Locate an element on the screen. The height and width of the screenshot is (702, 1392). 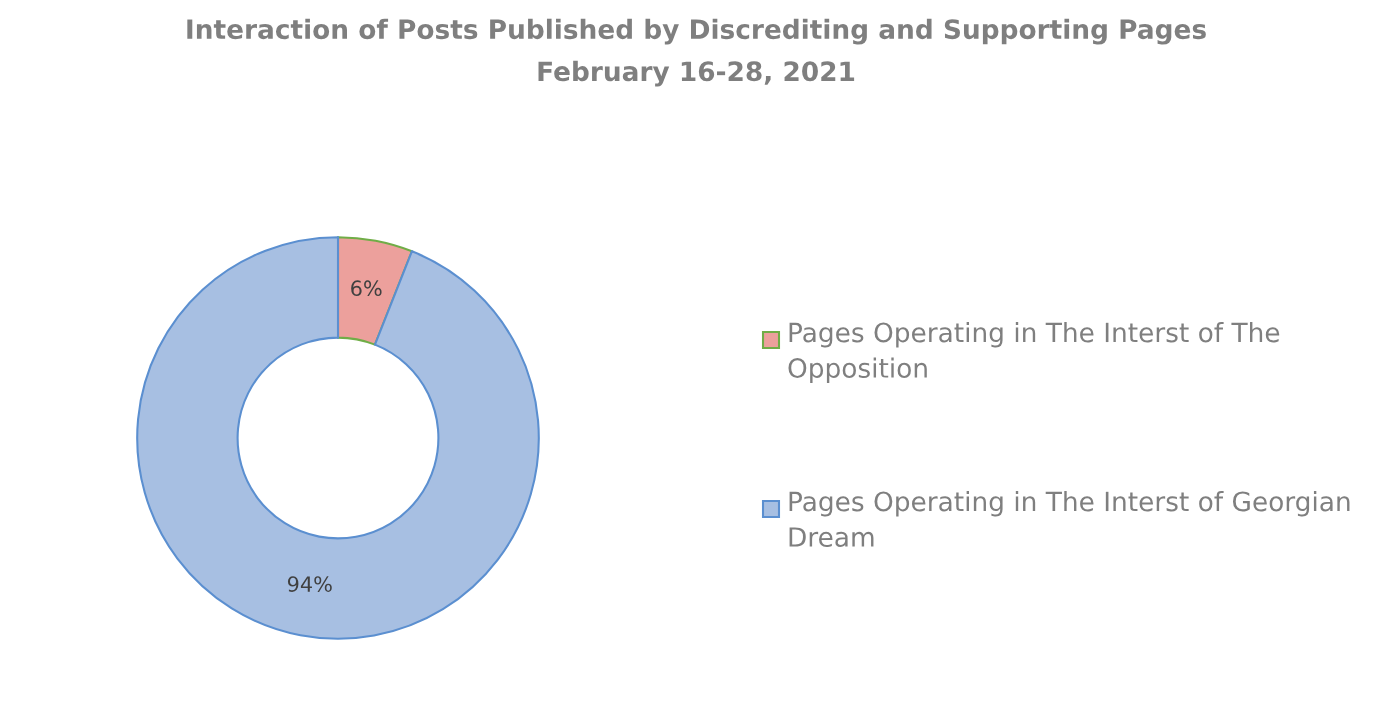
legend-label: Pages Operating in The Interst of Georgian Dream is located at coordinates (1069, 519).